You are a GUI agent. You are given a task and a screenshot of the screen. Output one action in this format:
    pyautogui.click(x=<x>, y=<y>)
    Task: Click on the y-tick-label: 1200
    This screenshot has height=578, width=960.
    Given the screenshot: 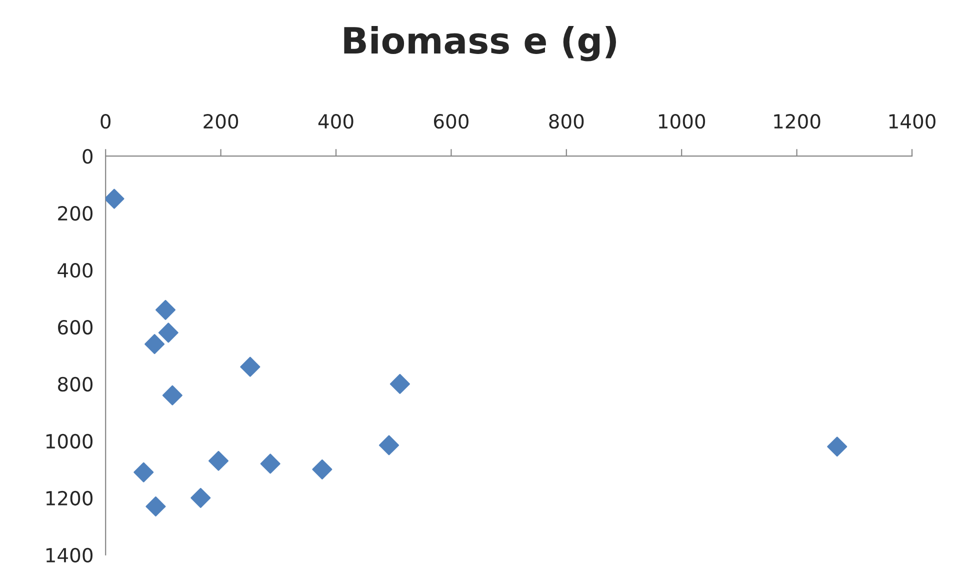 What is the action you would take?
    pyautogui.click(x=69, y=498)
    